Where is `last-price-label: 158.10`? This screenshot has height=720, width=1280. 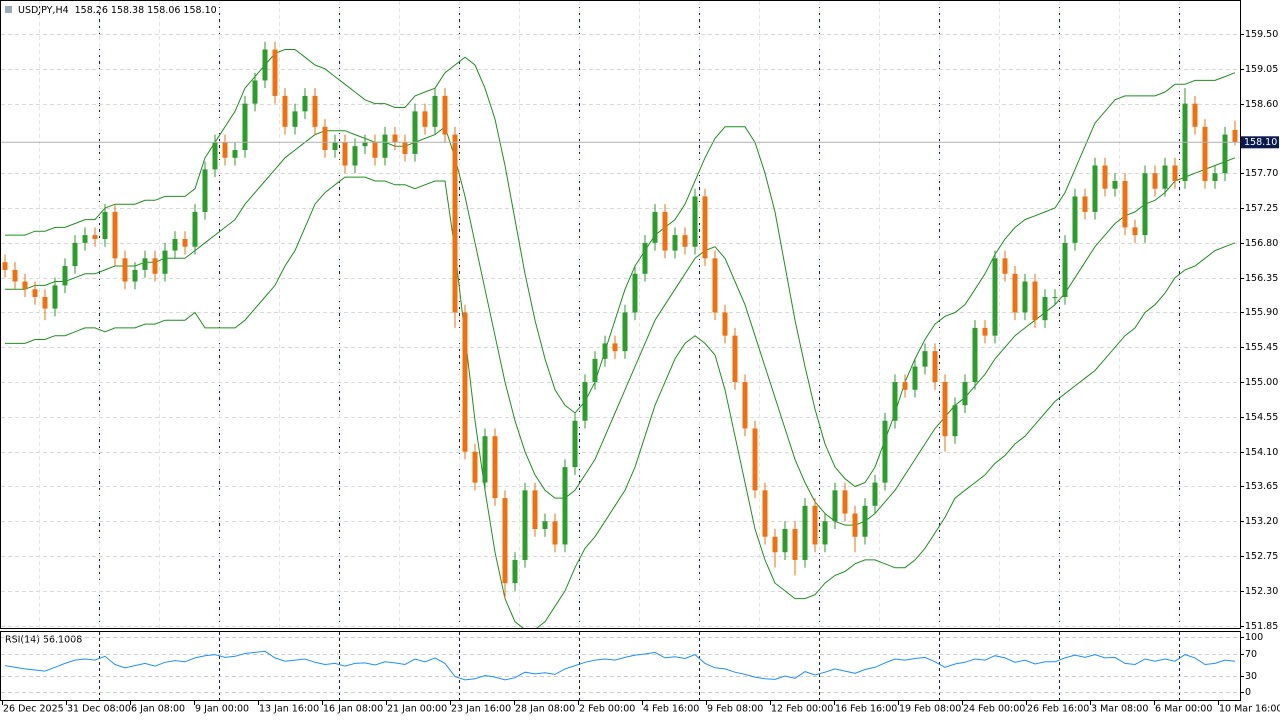
last-price-label: 158.10 is located at coordinates (1260, 142).